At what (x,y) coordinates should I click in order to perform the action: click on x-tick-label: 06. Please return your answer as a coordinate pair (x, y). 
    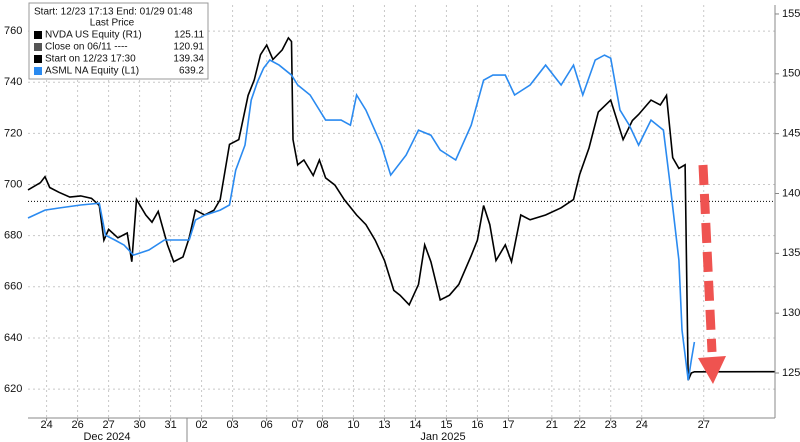
    Looking at the image, I should click on (267, 425).